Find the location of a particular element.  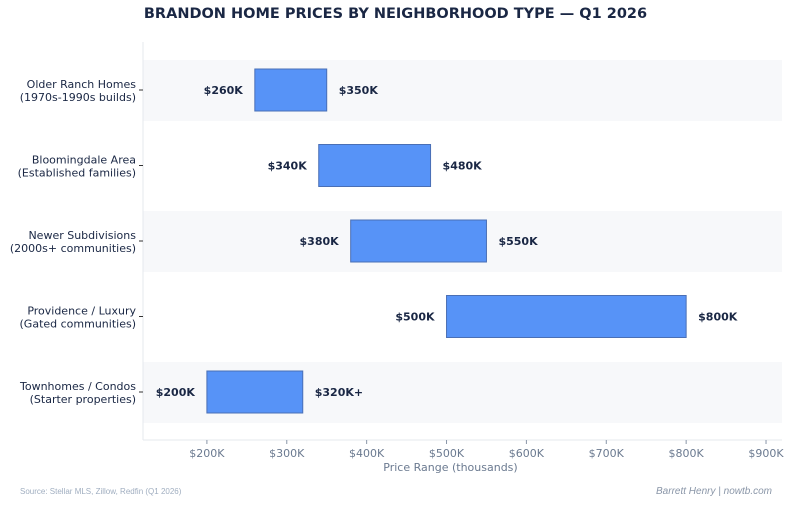

low-label: $260K is located at coordinates (224, 90).